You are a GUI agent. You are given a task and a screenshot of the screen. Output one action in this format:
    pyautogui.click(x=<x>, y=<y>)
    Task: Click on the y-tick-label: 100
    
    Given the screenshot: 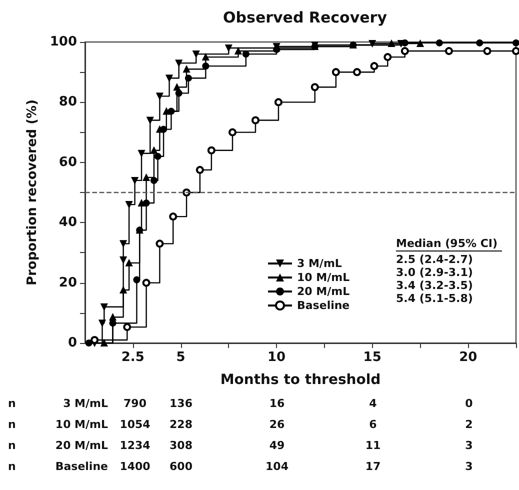 What is the action you would take?
    pyautogui.click(x=63, y=42)
    